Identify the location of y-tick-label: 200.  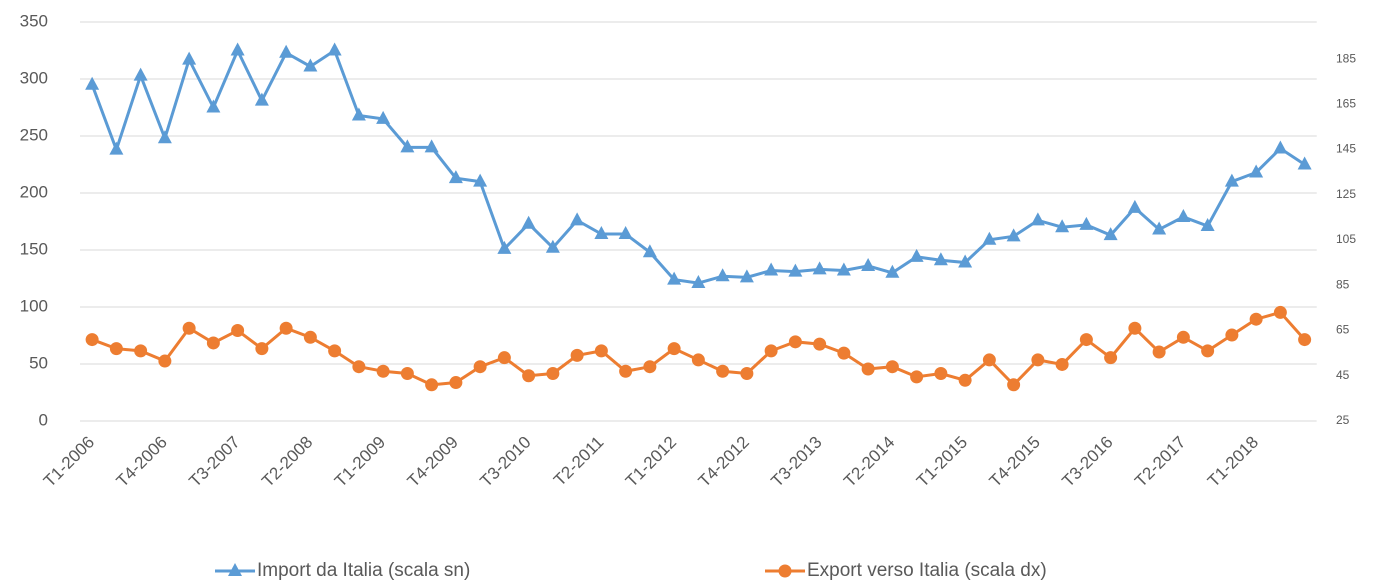
(34, 191).